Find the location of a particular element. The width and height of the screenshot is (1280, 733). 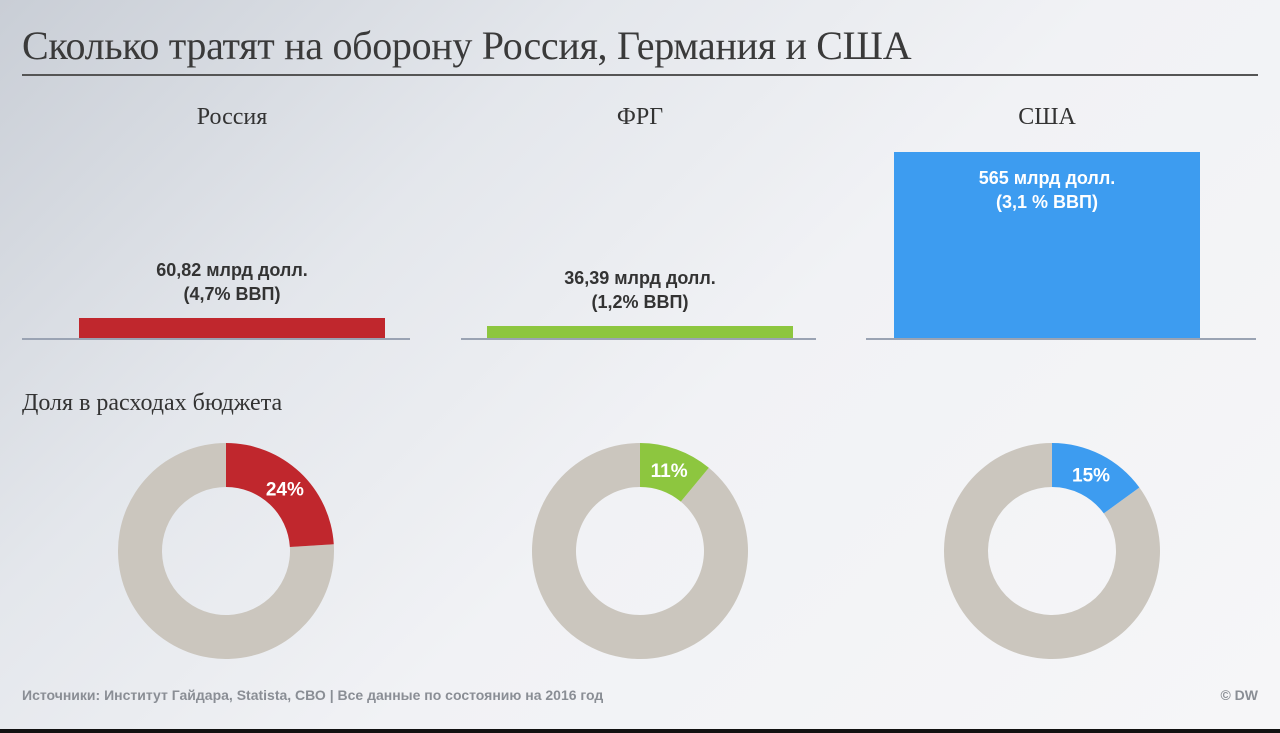

donut-russia: 24% is located at coordinates (226, 551).